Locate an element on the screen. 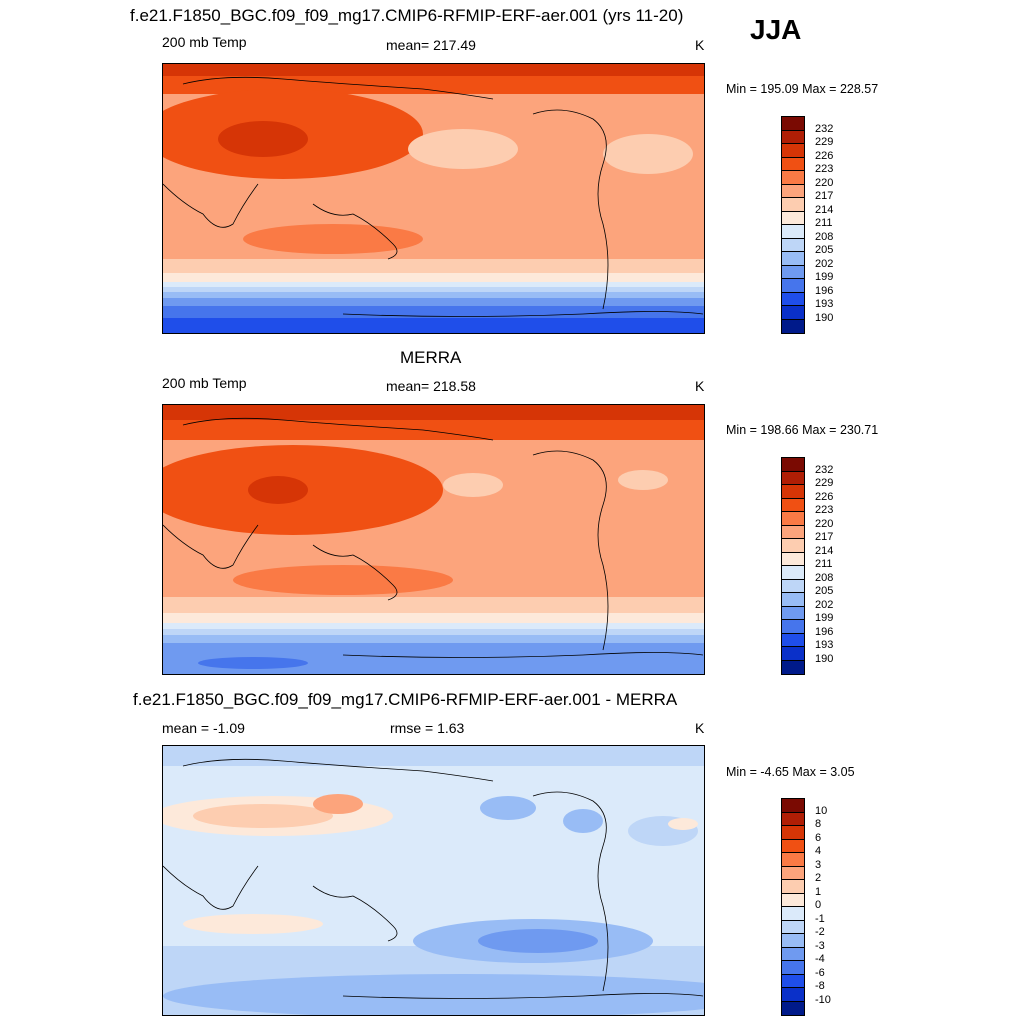 The image size is (1024, 1024). panel3-colorbar-tick: -3 is located at coordinates (820, 946).